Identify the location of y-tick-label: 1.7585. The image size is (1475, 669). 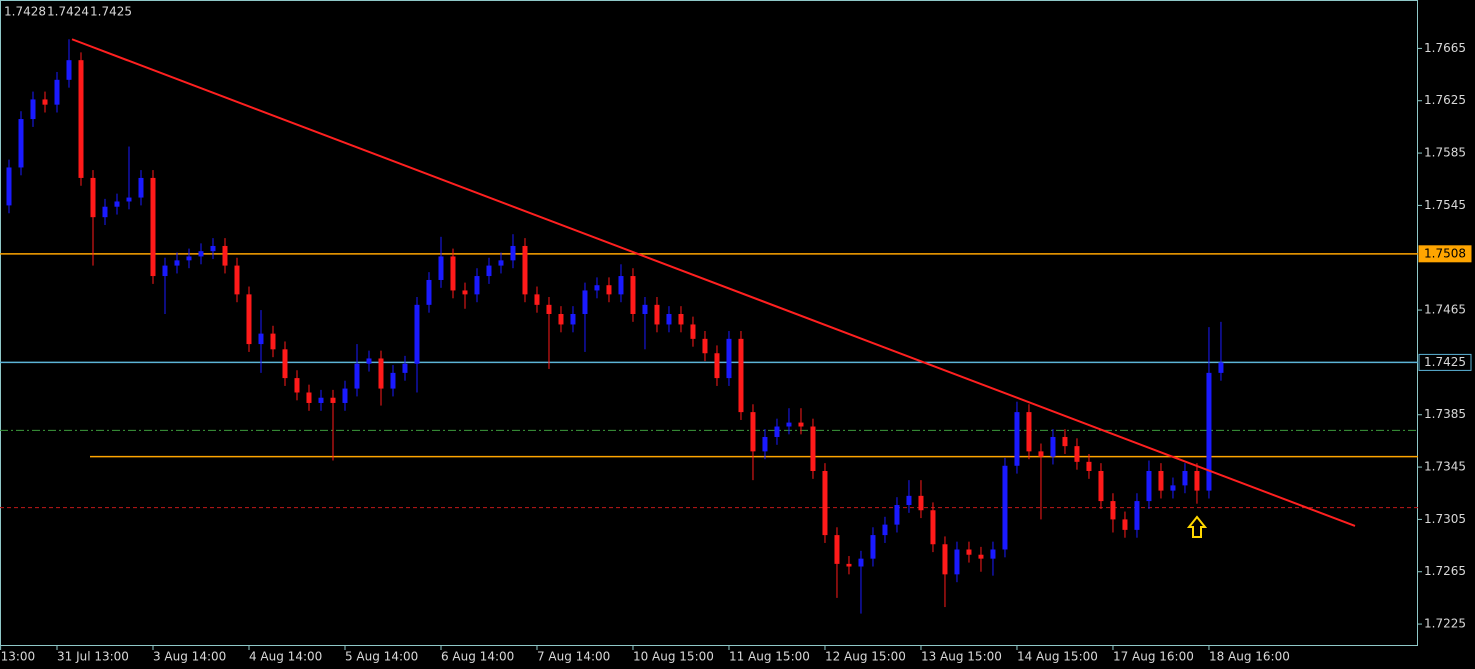
(1445, 153).